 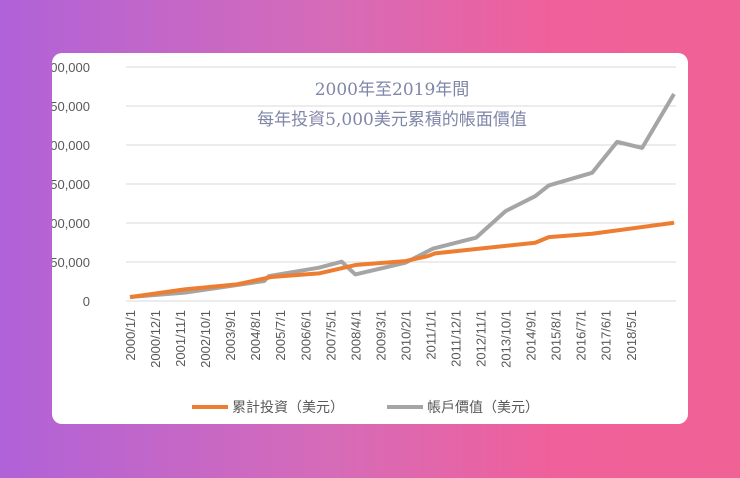 What do you see at coordinates (71, 106) in the screenshot?
I see `y-tick-label: 250,000` at bounding box center [71, 106].